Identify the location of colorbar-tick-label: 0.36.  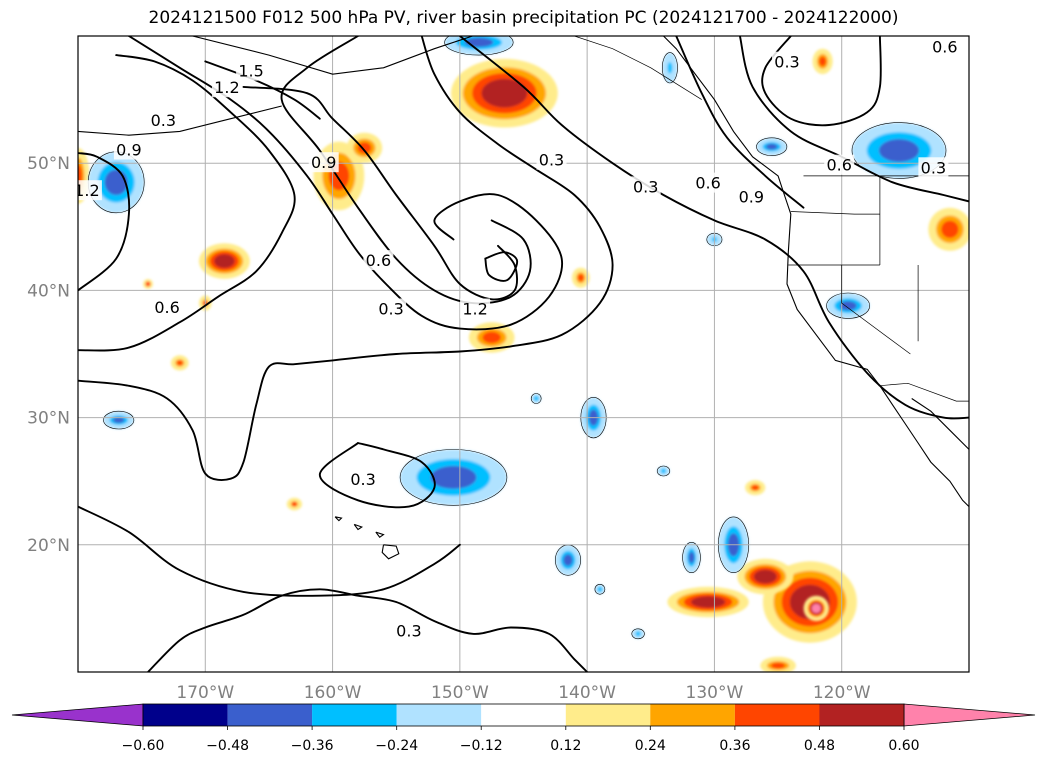
(734, 746).